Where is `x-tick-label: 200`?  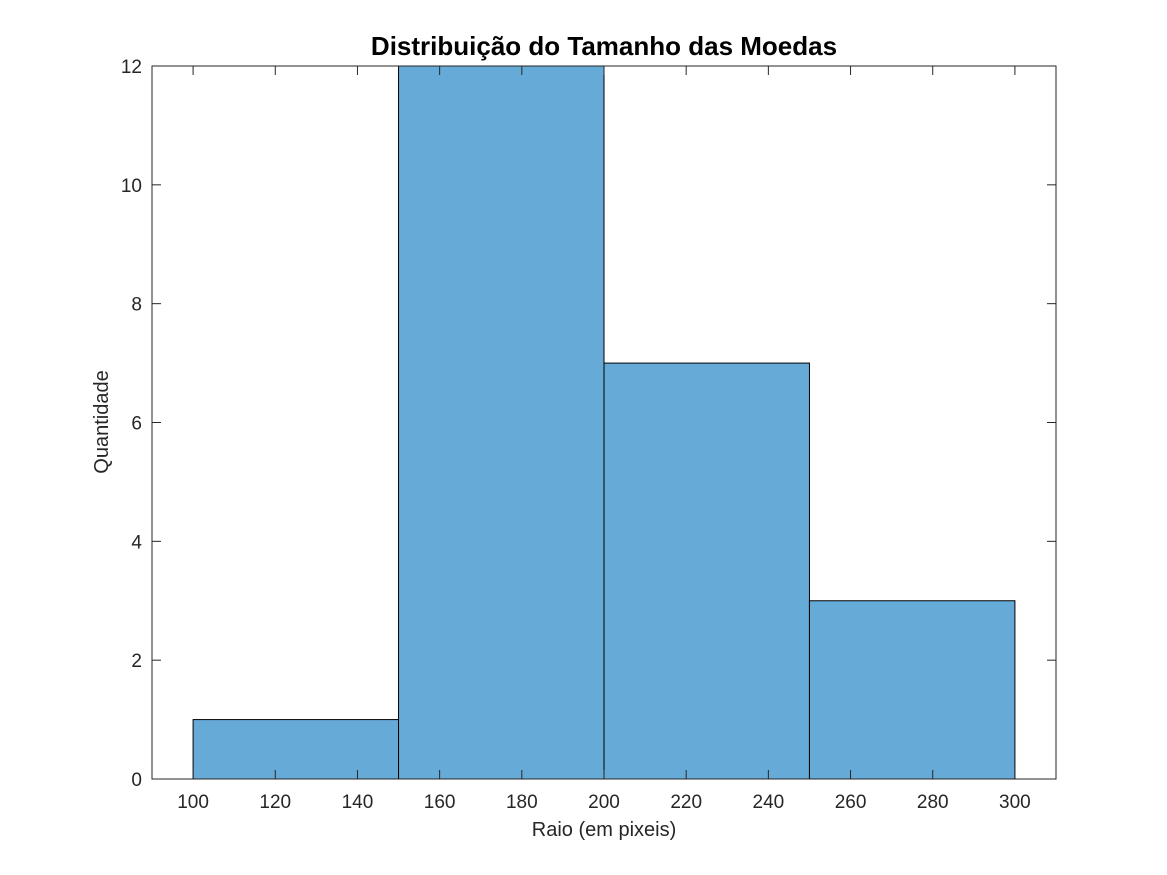
x-tick-label: 200 is located at coordinates (604, 802).